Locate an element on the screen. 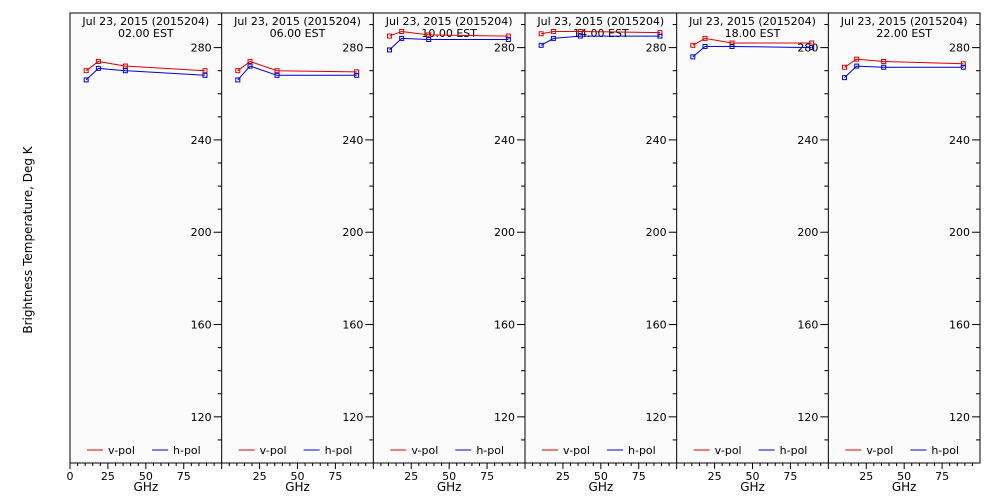 The height and width of the screenshot is (500, 1000). panel-subtitle: 22.00 EST is located at coordinates (904, 33).